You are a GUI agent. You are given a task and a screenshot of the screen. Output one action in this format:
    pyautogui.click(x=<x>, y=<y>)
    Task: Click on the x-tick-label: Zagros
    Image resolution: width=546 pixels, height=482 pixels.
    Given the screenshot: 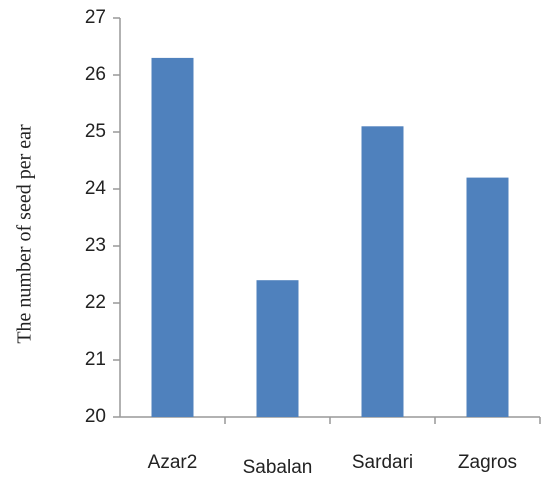 What is the action you would take?
    pyautogui.click(x=487, y=462)
    